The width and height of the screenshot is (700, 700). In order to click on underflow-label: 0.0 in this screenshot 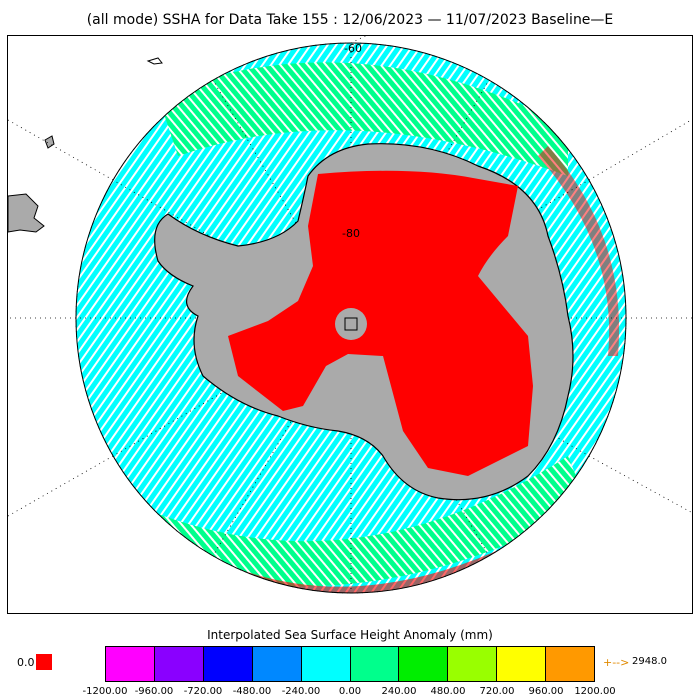, I will do `click(26, 662)`.